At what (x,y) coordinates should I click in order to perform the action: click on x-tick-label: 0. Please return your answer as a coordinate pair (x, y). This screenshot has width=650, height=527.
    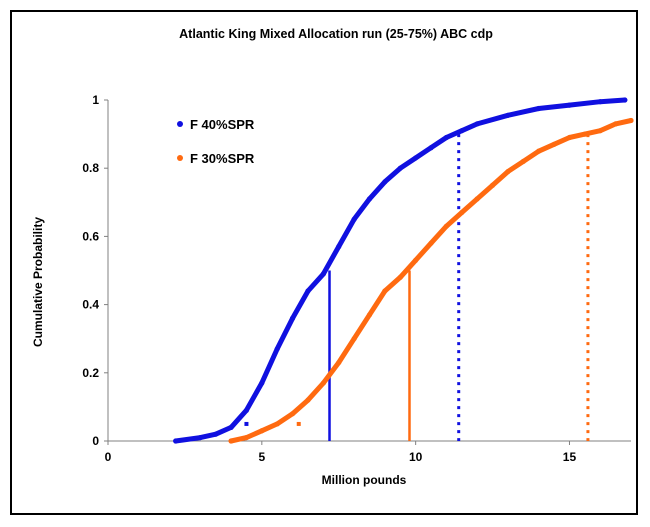
    Looking at the image, I should click on (108, 457).